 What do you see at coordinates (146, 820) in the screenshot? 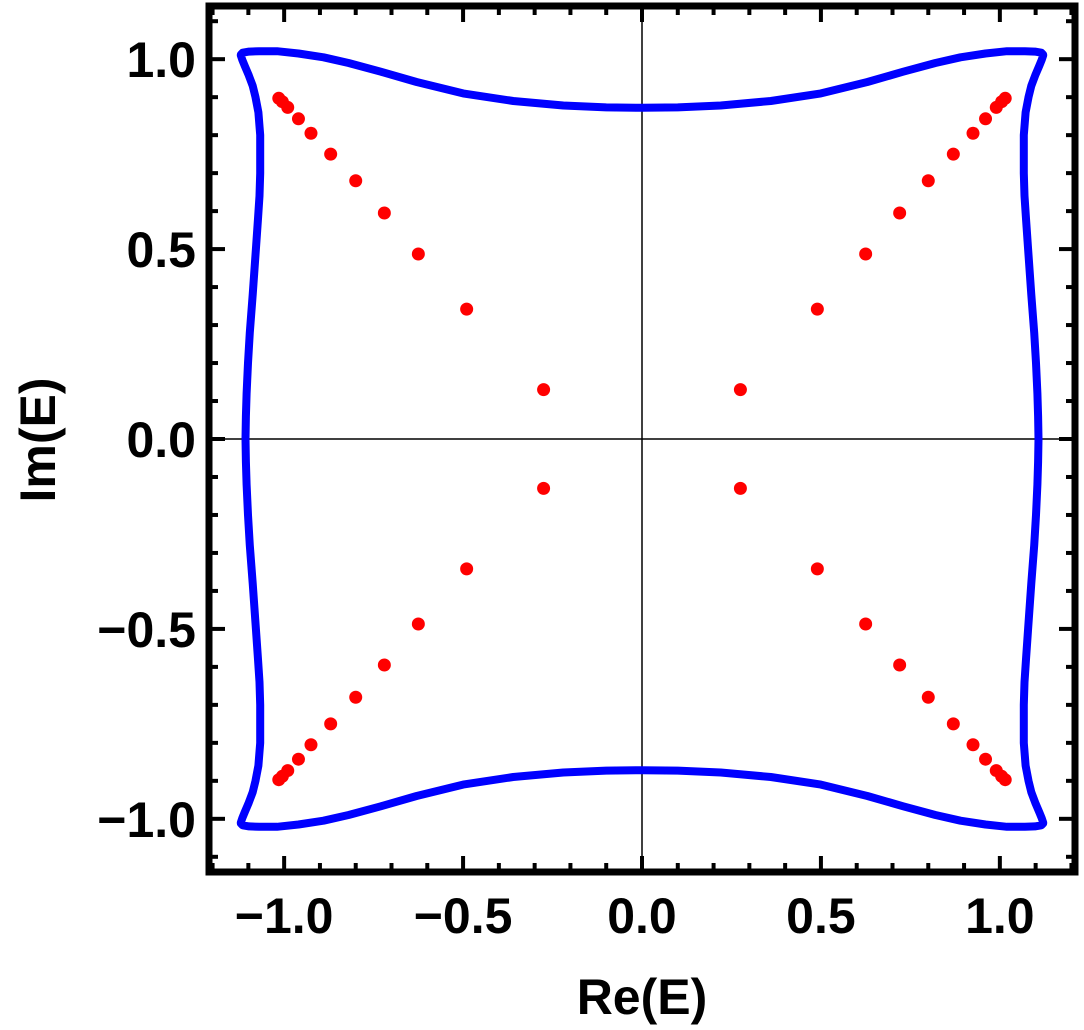
I see `y-tick-label: −1.0` at bounding box center [146, 820].